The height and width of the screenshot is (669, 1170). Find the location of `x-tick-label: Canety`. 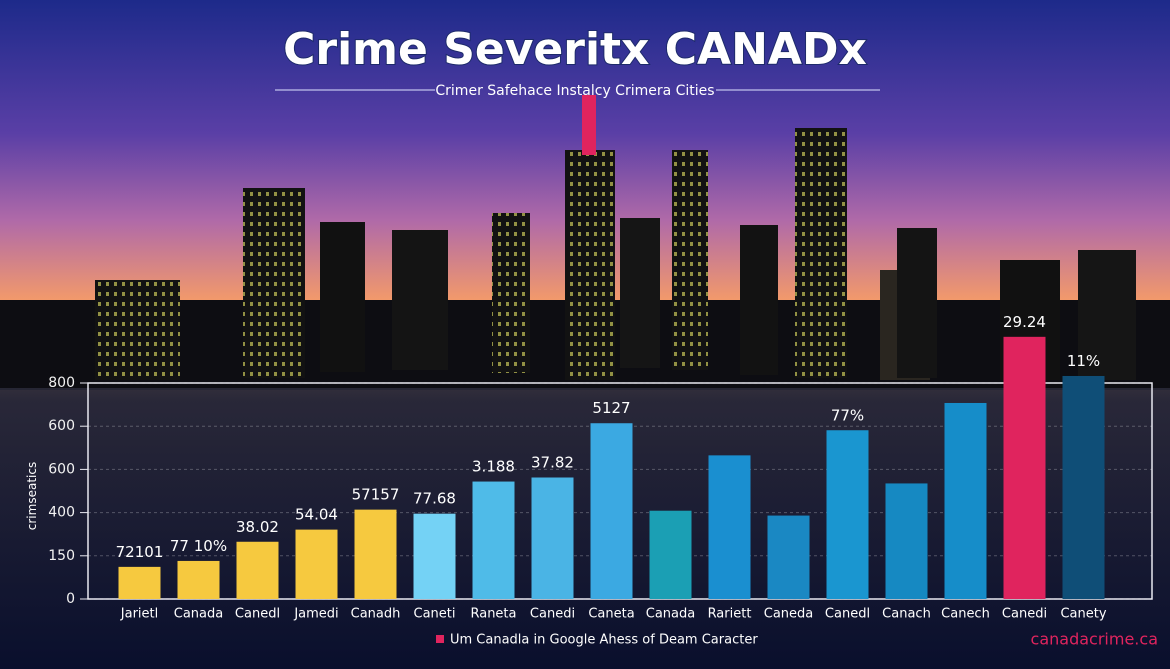

x-tick-label: Canety is located at coordinates (1083, 614).